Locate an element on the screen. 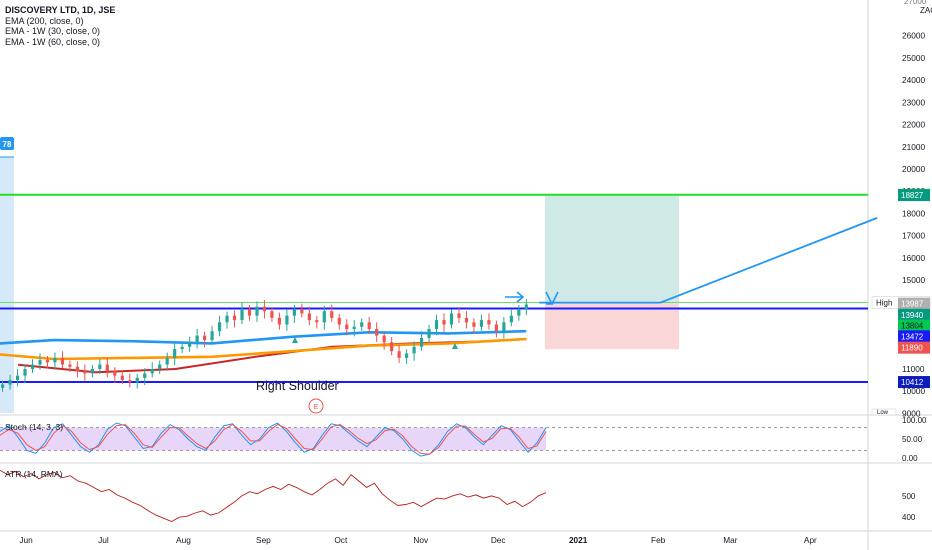  price-tick-label: 23000 is located at coordinates (913, 102).